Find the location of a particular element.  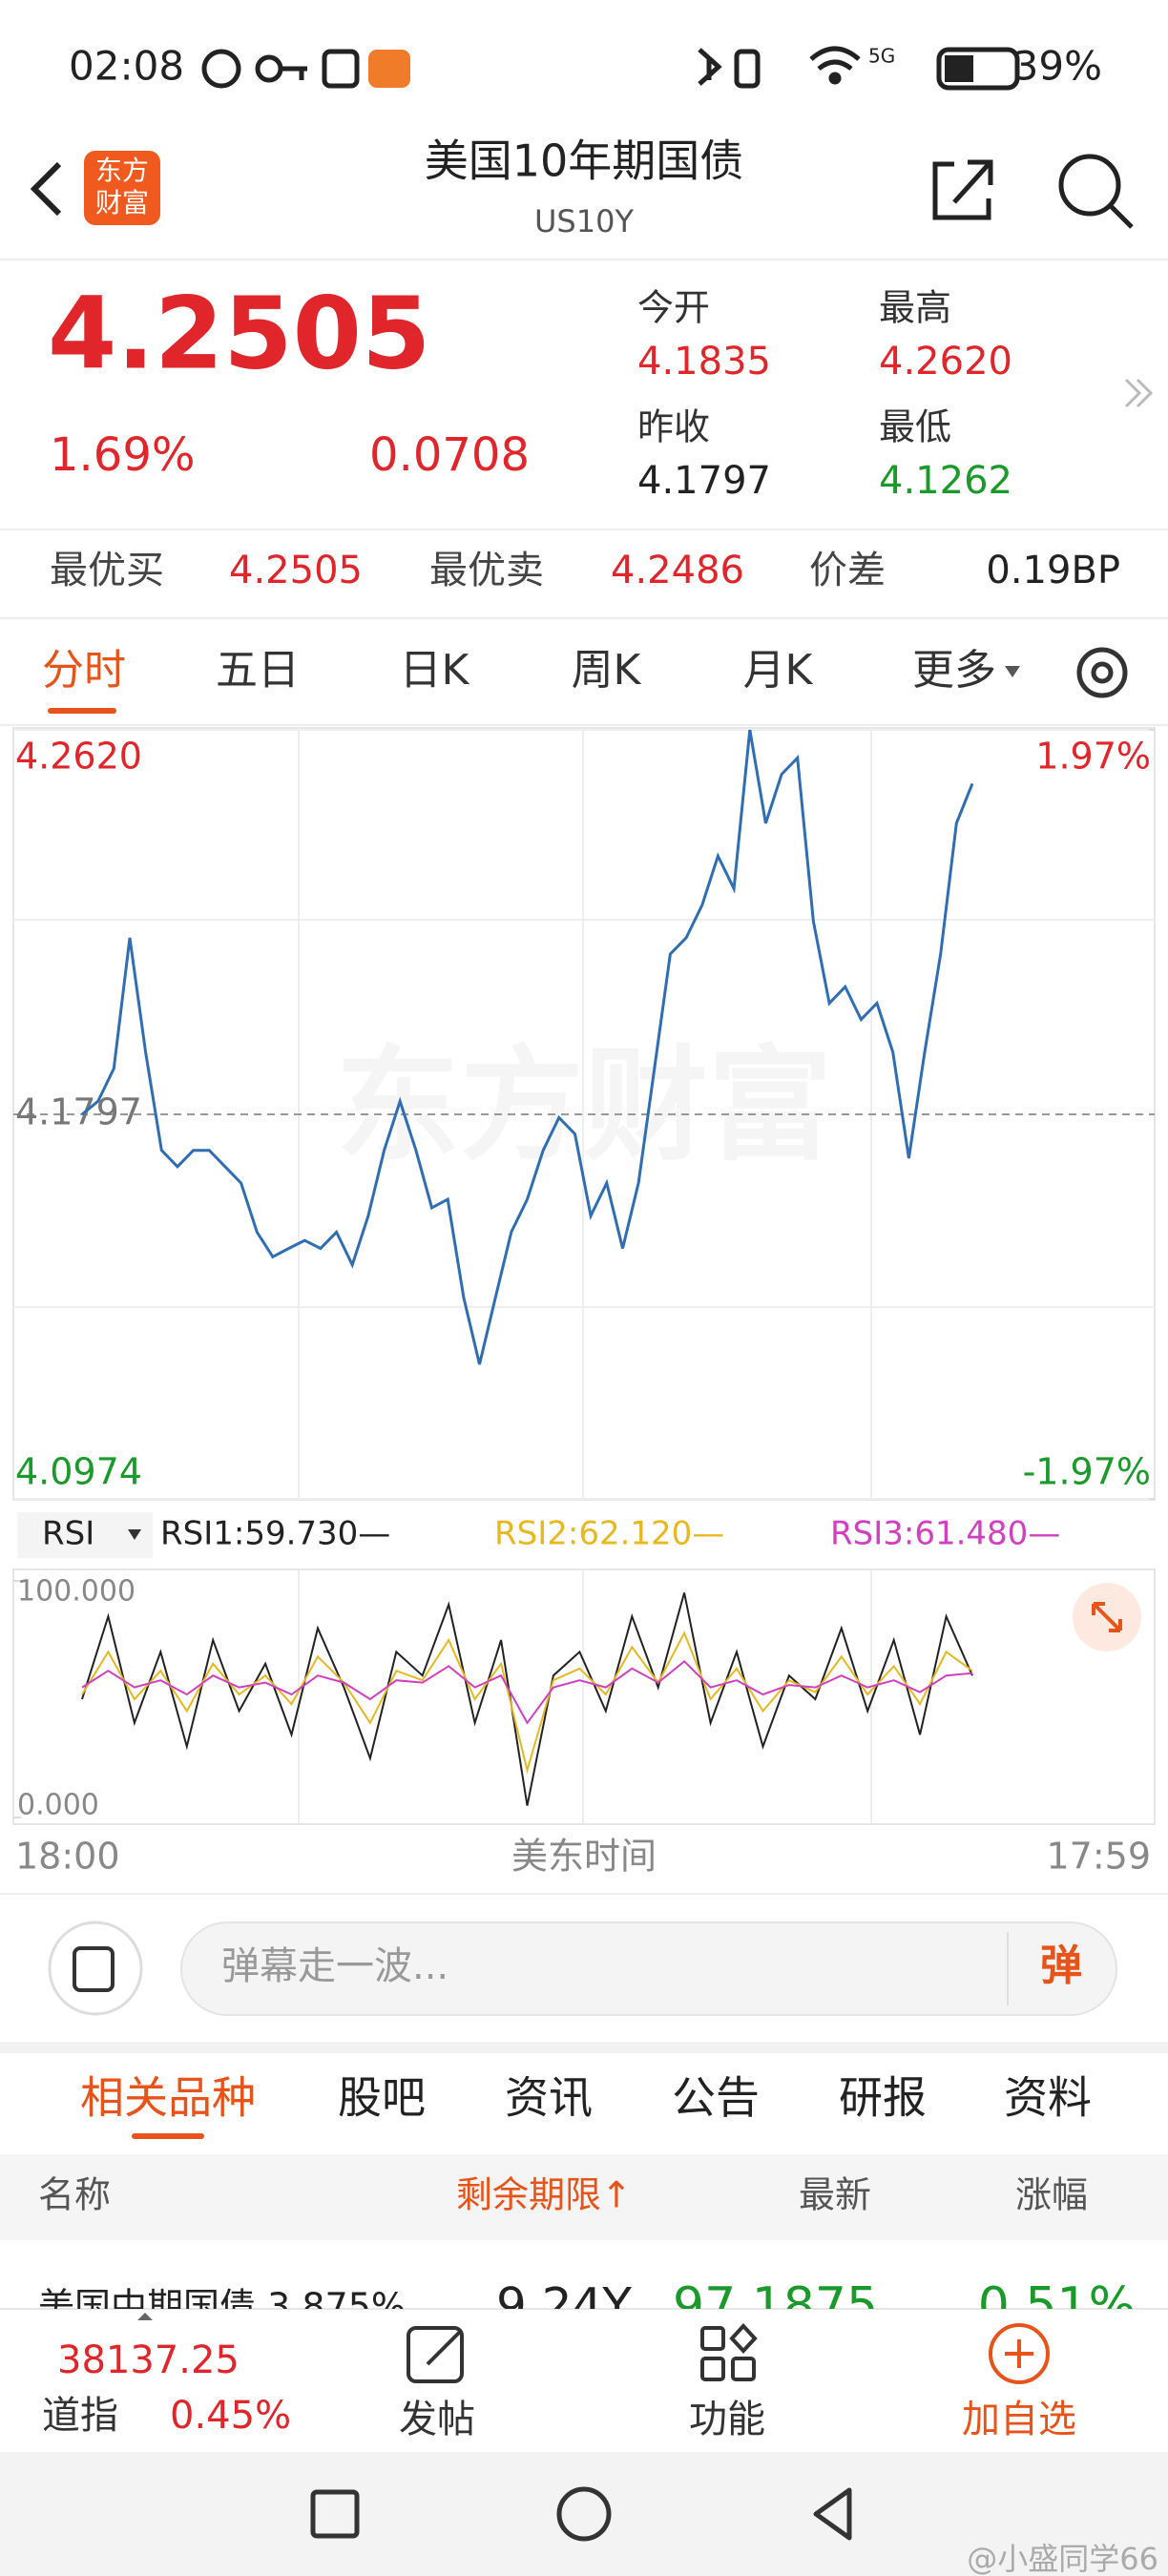

bottom-button: 加自选 is located at coordinates (1019, 2419).